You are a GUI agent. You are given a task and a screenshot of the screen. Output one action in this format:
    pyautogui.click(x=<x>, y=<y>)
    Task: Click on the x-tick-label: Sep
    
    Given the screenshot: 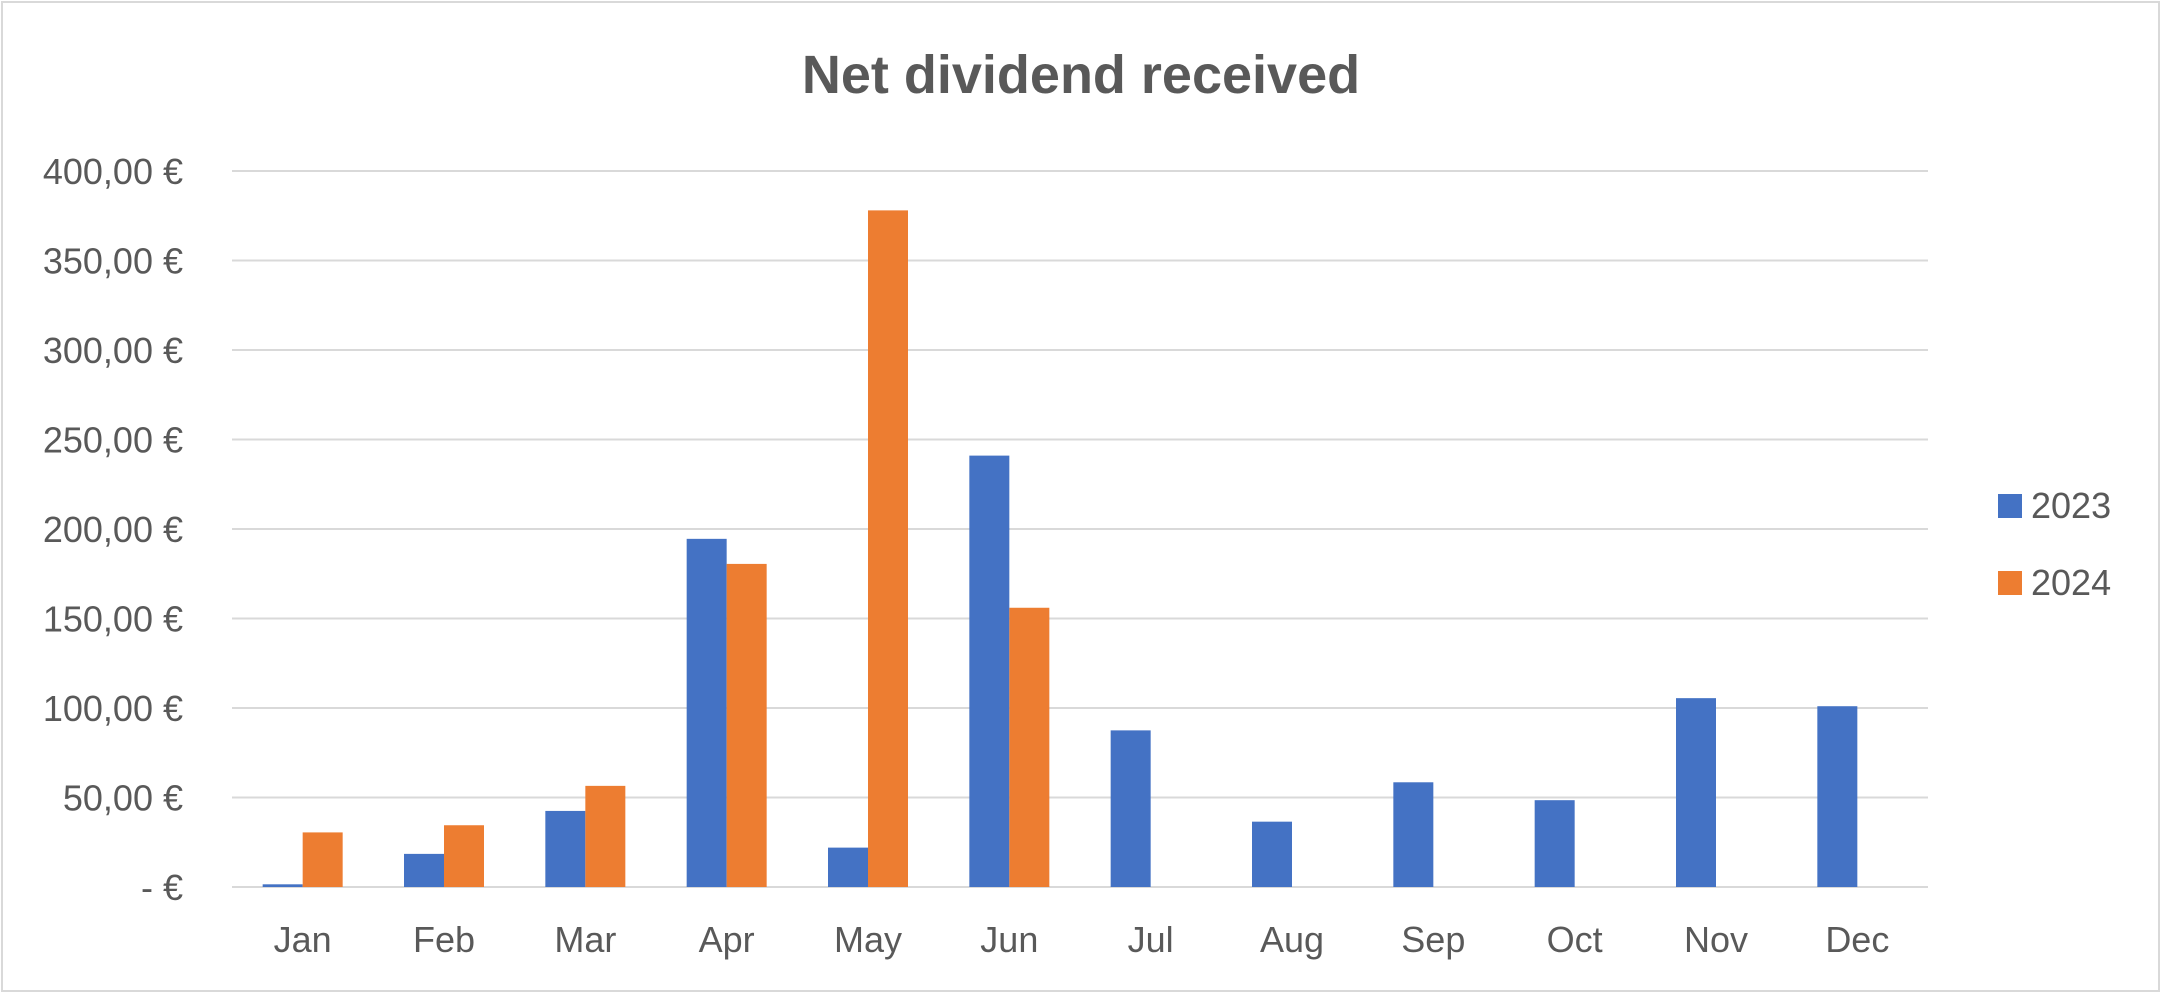 What is the action you would take?
    pyautogui.click(x=1433, y=939)
    